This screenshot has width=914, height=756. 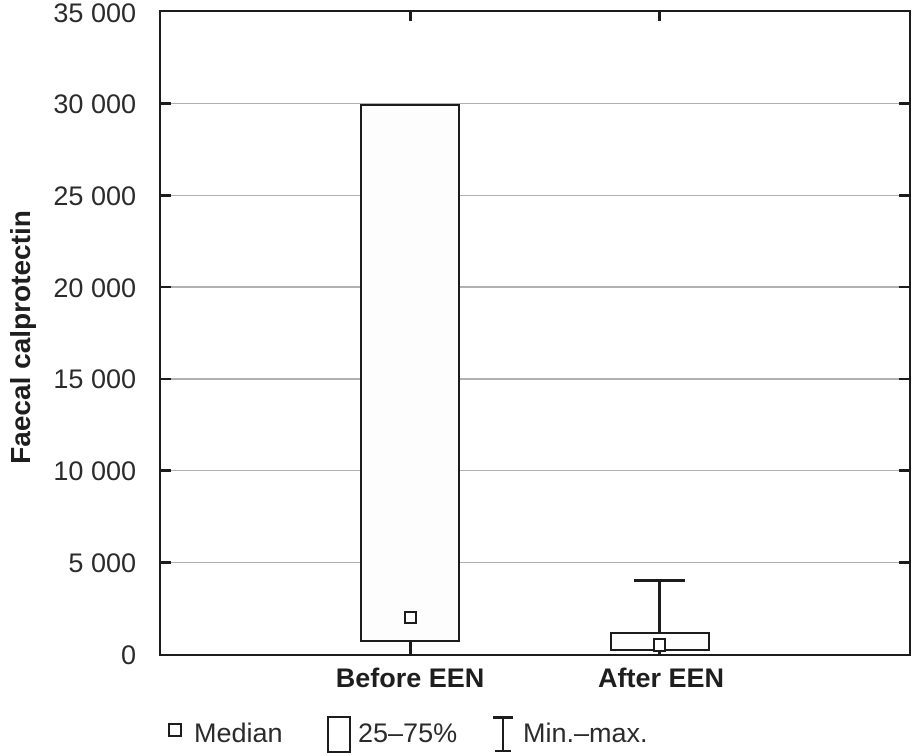 I want to click on iqr-box, so click(x=410, y=373).